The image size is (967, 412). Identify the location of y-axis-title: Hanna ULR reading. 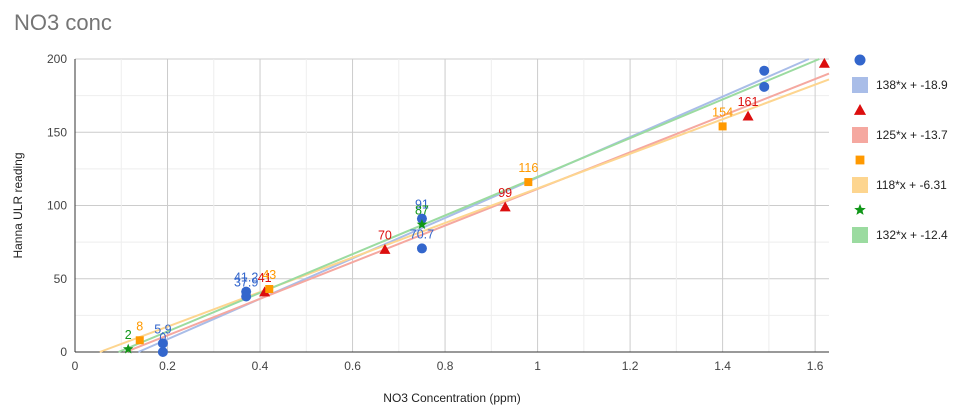
(18, 205).